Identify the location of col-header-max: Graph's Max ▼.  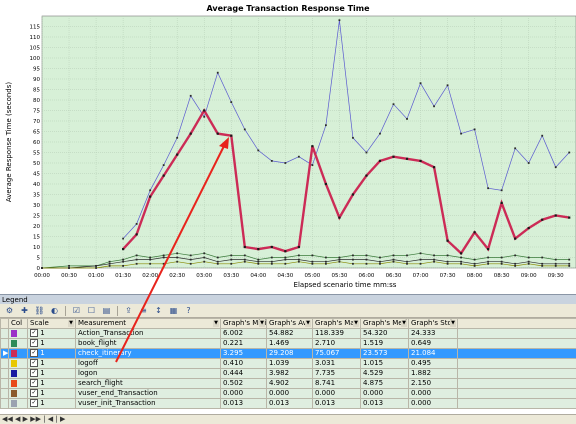
(336, 323).